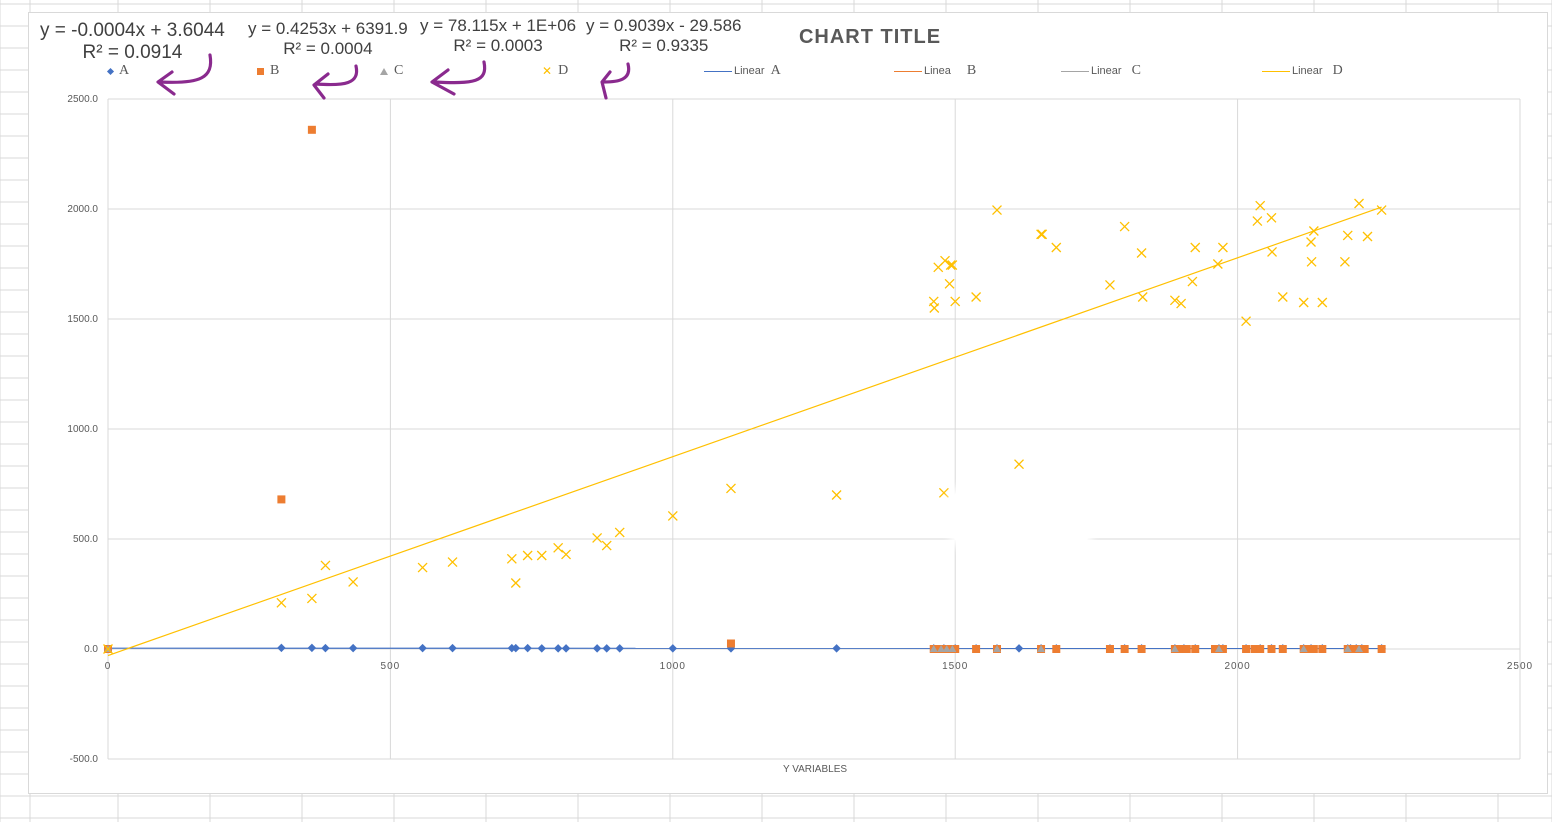 This screenshot has width=1552, height=822. What do you see at coordinates (815, 769) in the screenshot?
I see `x-axis-title: Y VARIABLES` at bounding box center [815, 769].